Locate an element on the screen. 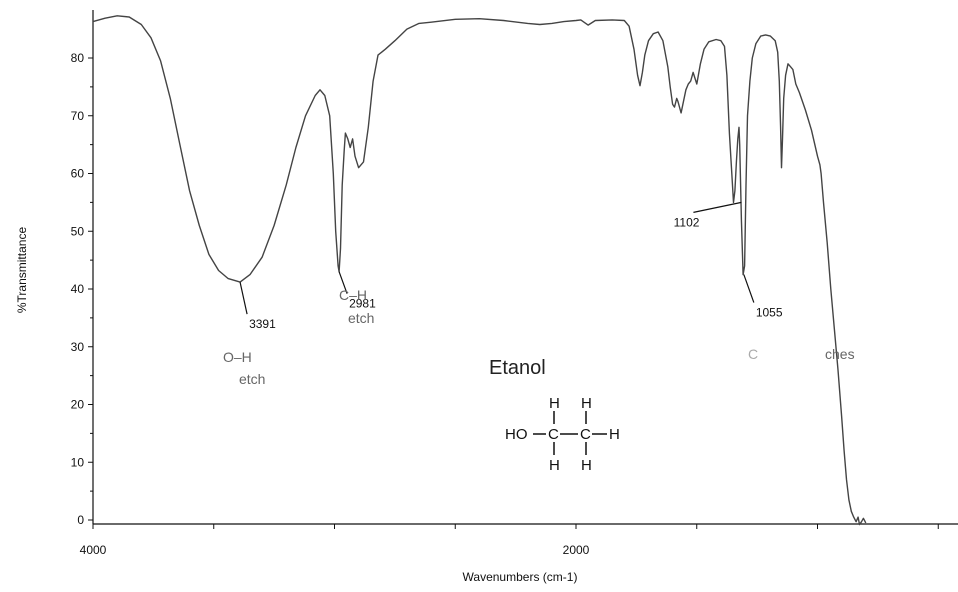 This screenshot has height=592, width=958. atom-h-right: H is located at coordinates (614, 434).